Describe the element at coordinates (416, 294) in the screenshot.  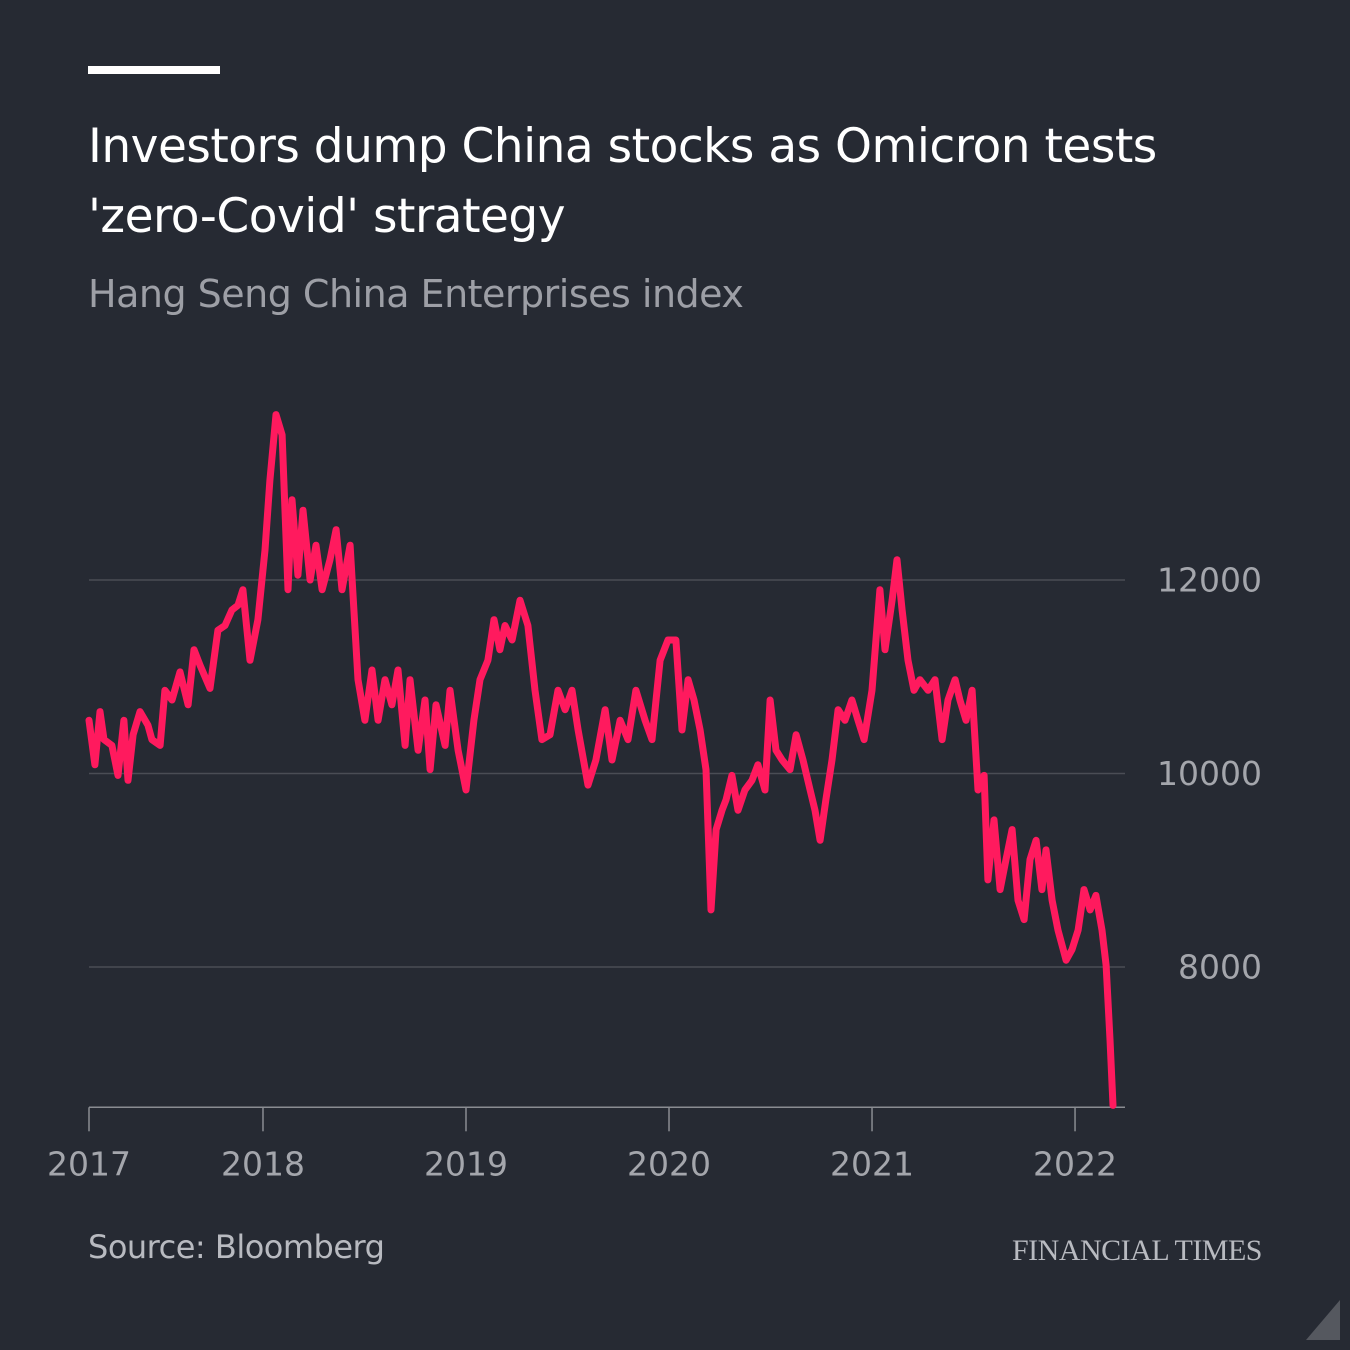
I see `chart-subtitle: Hang Seng China Enterprises index` at that location.